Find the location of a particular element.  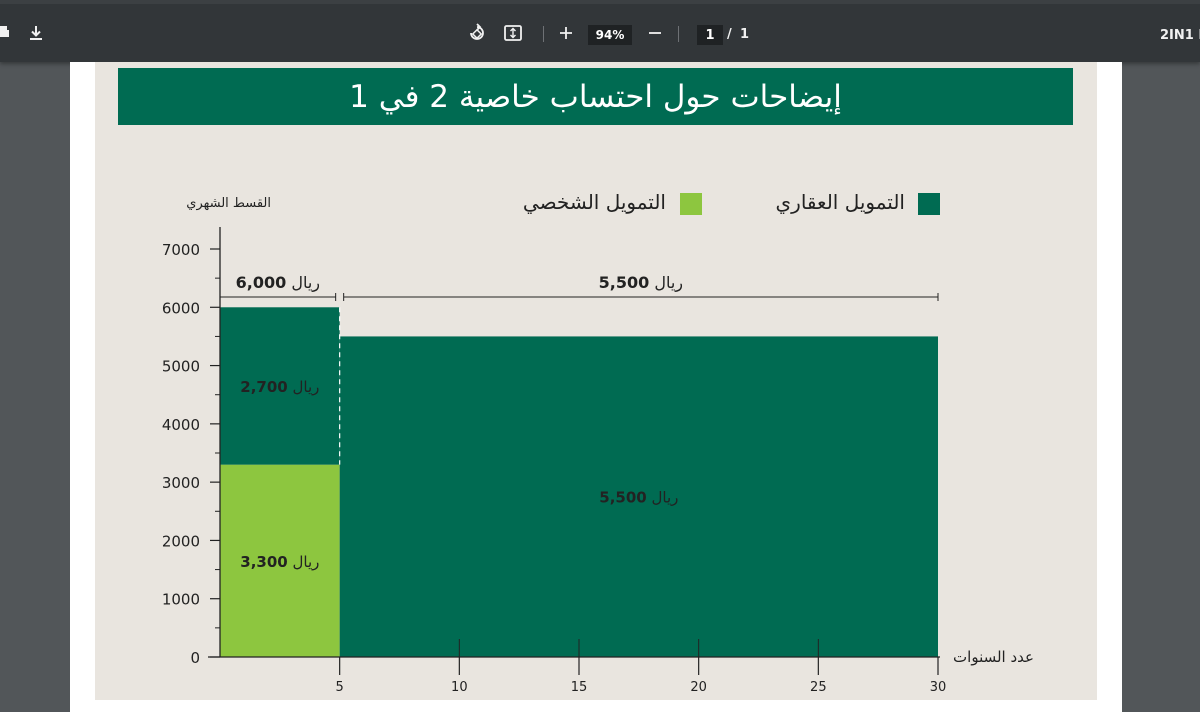

x-tick-label: 30 is located at coordinates (938, 687).